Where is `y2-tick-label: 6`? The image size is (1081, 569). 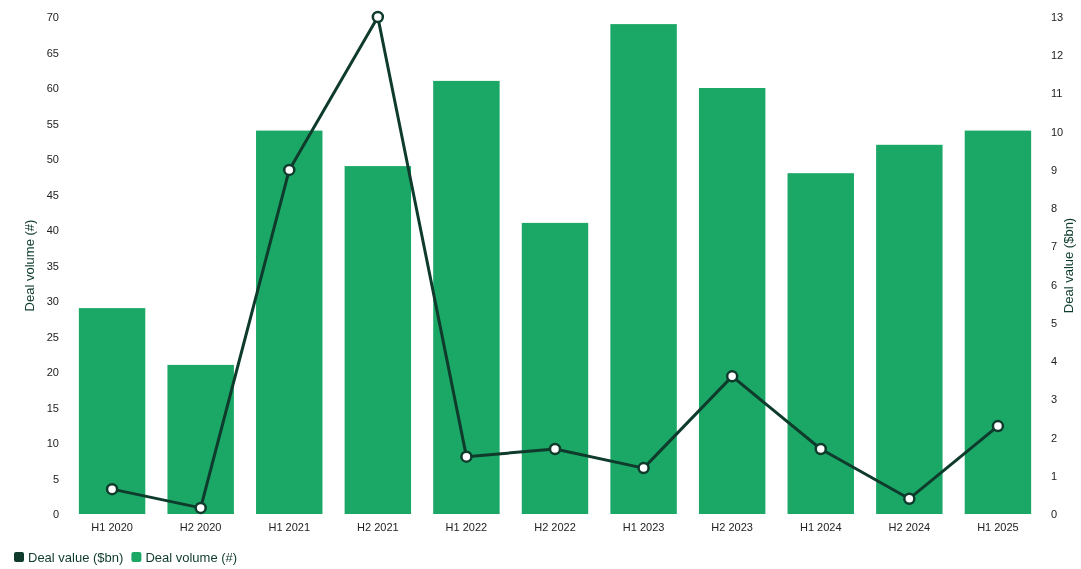
y2-tick-label: 6 is located at coordinates (1054, 284).